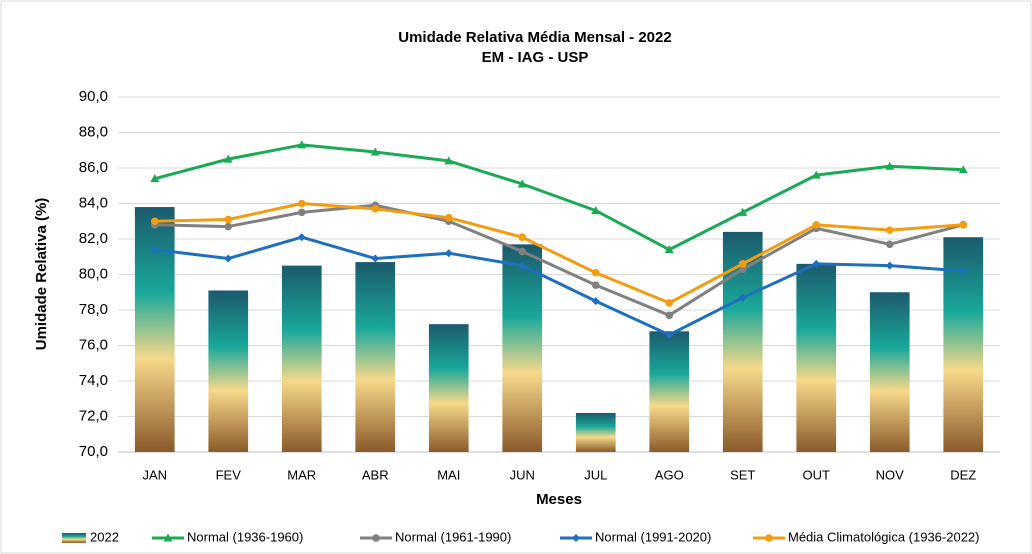 The height and width of the screenshot is (554, 1032). Describe the element at coordinates (41, 274) in the screenshot. I see `y-axis-title: Umidade Relativa (%)` at that location.